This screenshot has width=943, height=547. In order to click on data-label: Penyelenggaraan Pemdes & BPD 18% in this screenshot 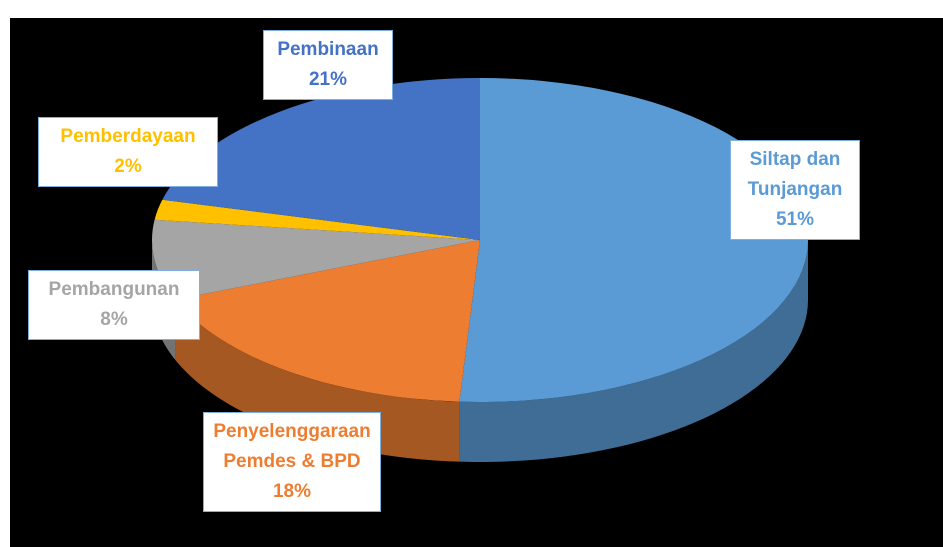, I will do `click(292, 462)`.